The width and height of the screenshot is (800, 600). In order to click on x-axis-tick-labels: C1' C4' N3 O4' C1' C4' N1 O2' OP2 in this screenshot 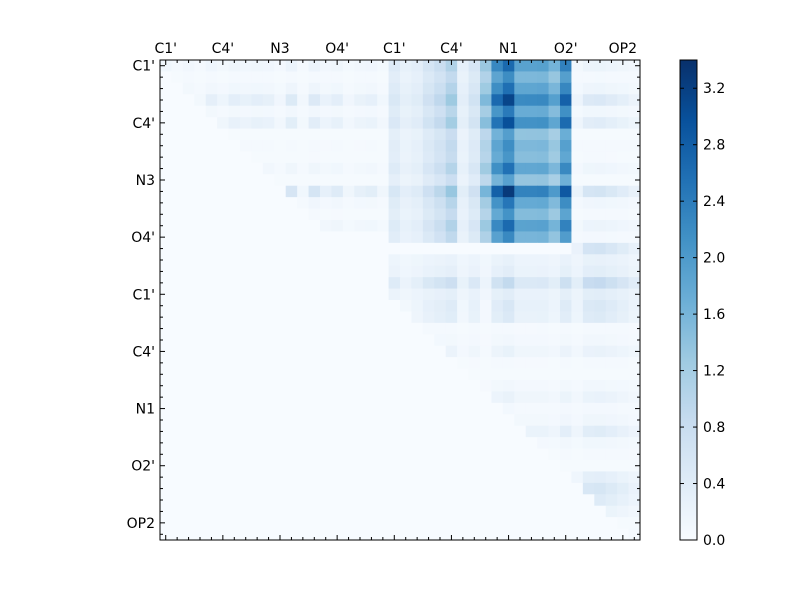, I will do `click(395, 49)`.